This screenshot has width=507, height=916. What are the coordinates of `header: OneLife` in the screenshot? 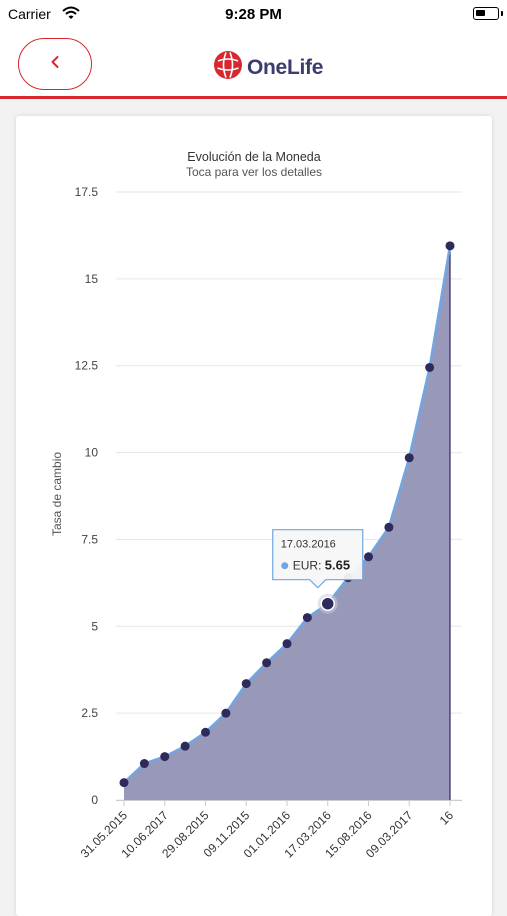 It's located at (253, 62).